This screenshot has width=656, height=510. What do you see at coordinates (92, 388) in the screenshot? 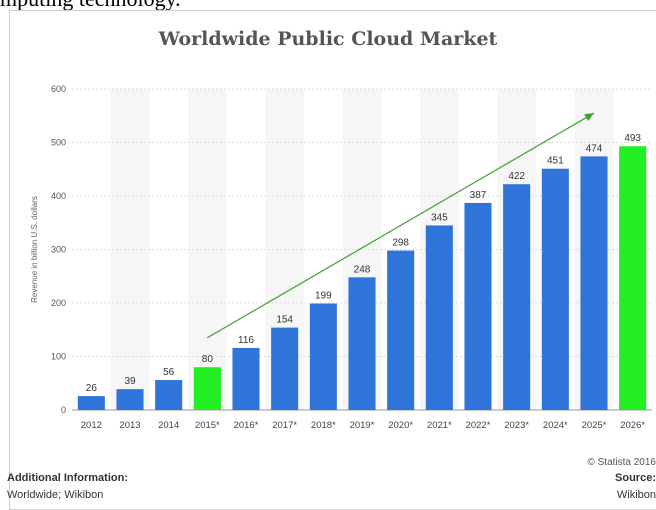
I see `bar-value-label: 26` at bounding box center [92, 388].